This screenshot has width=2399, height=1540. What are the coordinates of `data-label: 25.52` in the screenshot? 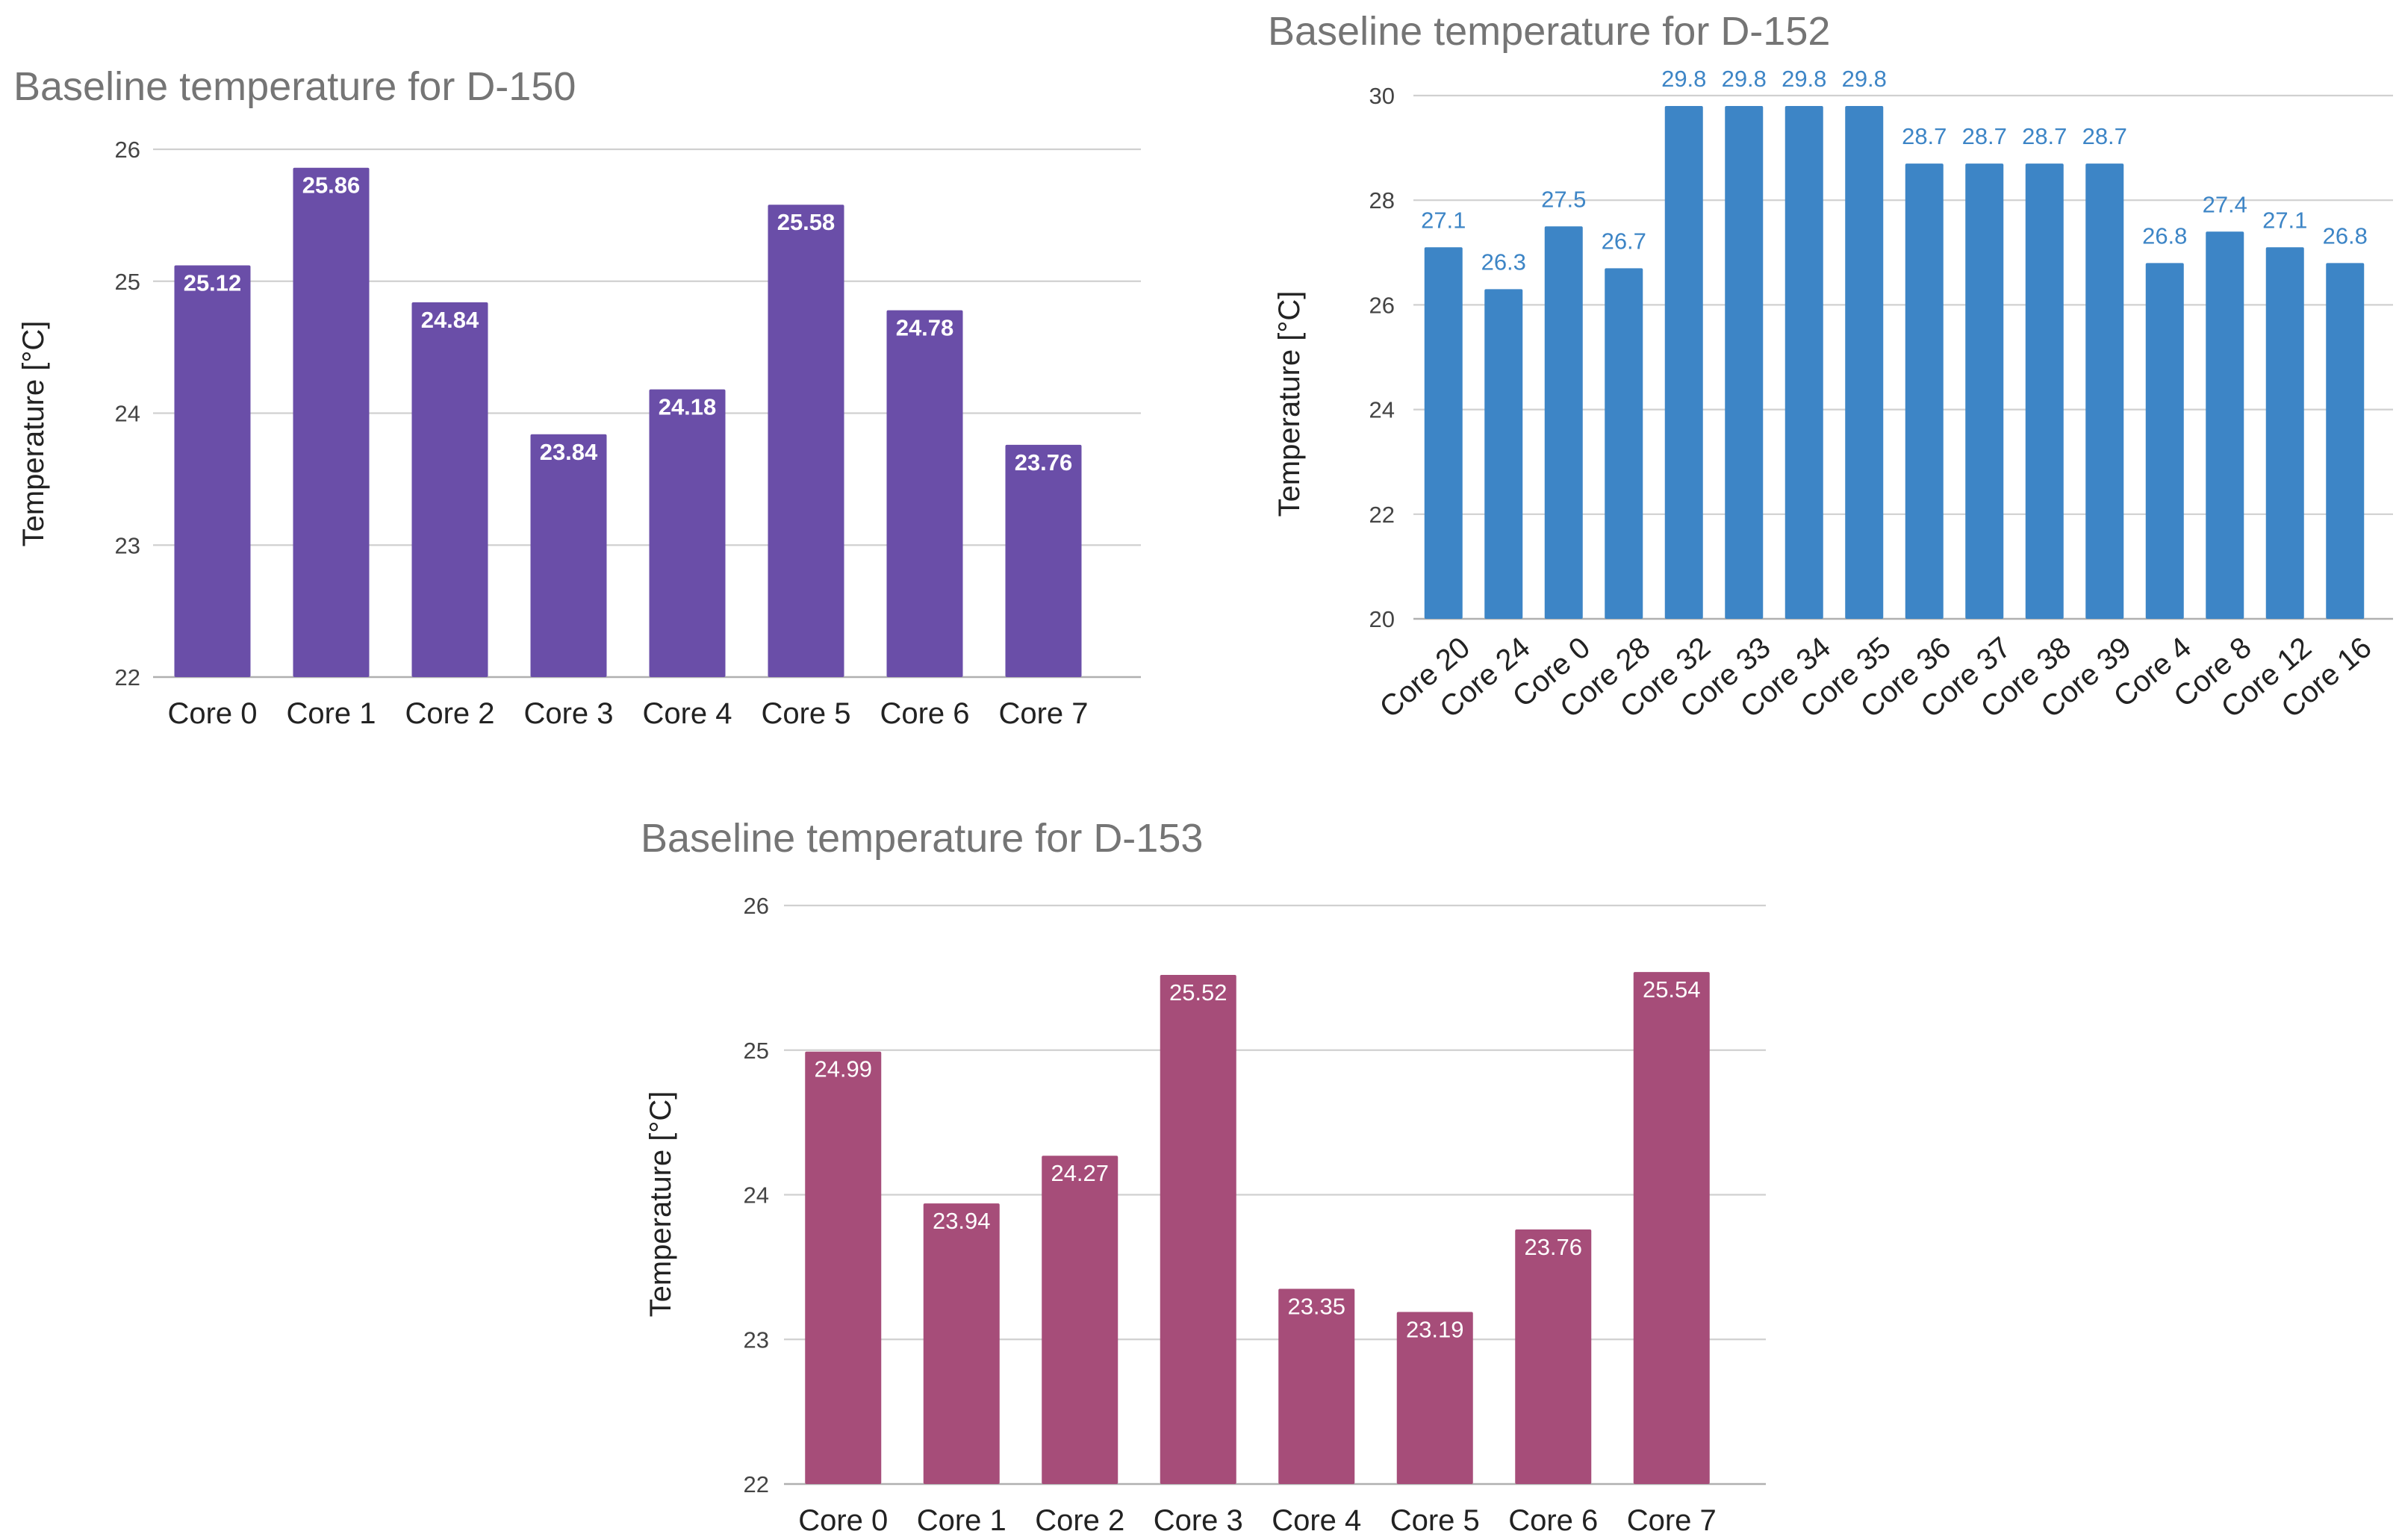 It's located at (1198, 993).